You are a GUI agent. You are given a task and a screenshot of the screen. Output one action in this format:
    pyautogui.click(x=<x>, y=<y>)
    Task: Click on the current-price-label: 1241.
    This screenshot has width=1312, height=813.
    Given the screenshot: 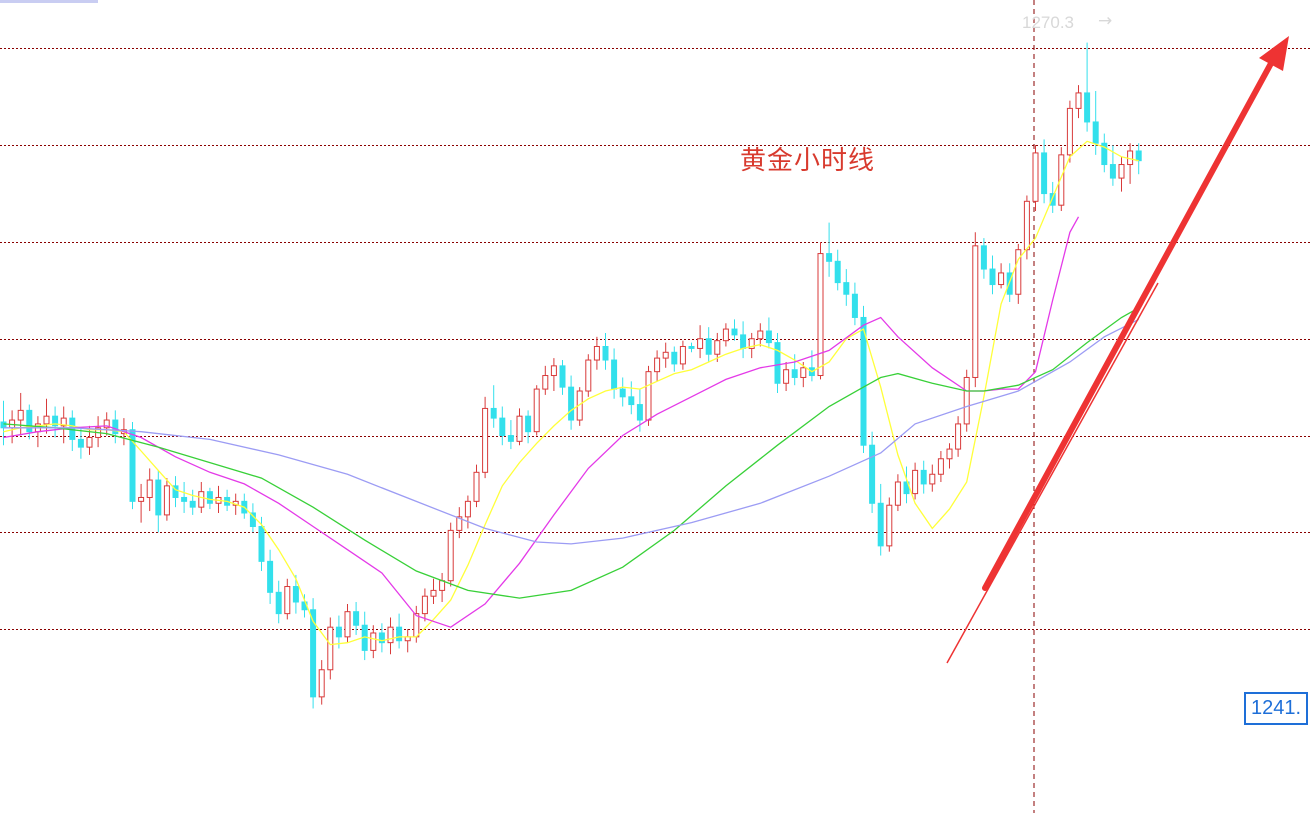 What is the action you would take?
    pyautogui.click(x=1276, y=708)
    